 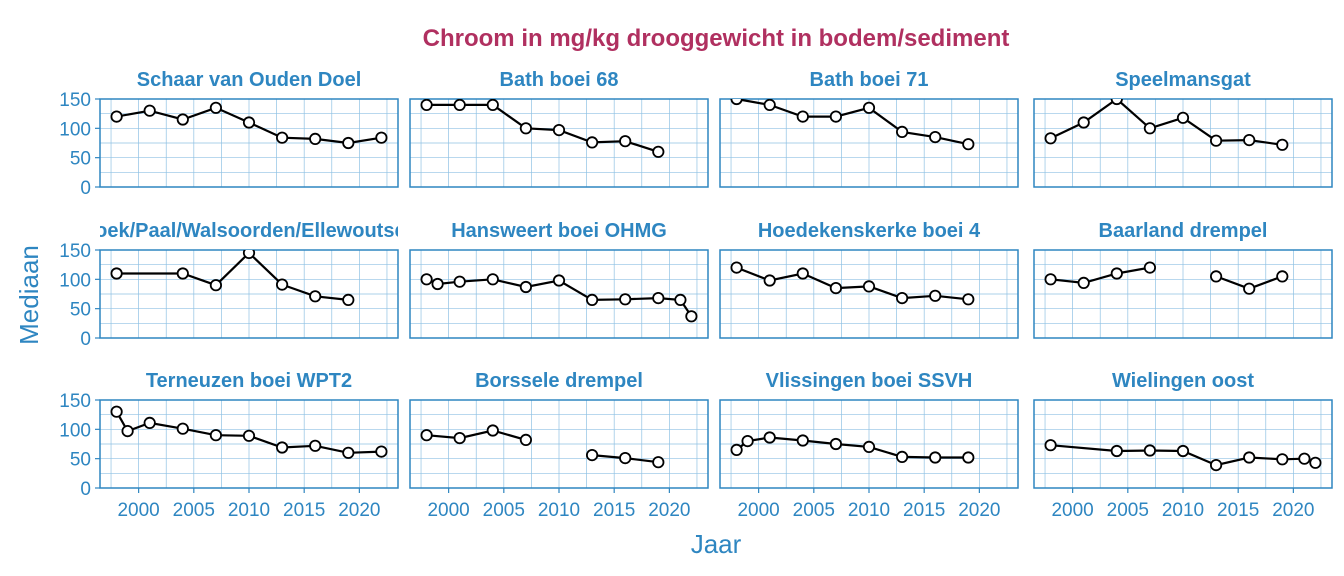 What do you see at coordinates (869, 80) in the screenshot?
I see `panel-title: Bath boei 71` at bounding box center [869, 80].